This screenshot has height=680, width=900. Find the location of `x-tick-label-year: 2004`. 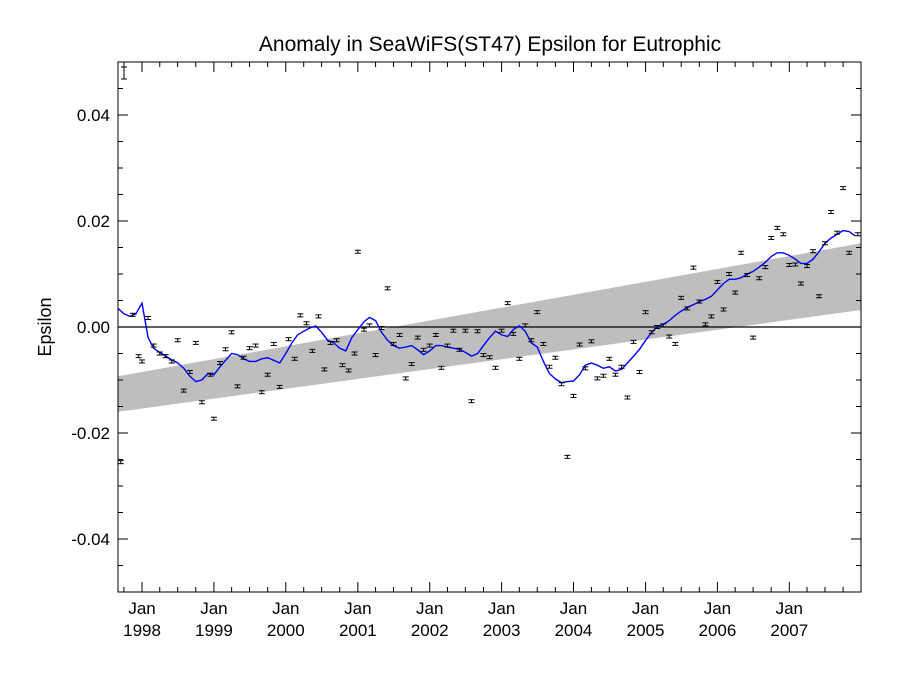

x-tick-label-year: 2004 is located at coordinates (574, 630).